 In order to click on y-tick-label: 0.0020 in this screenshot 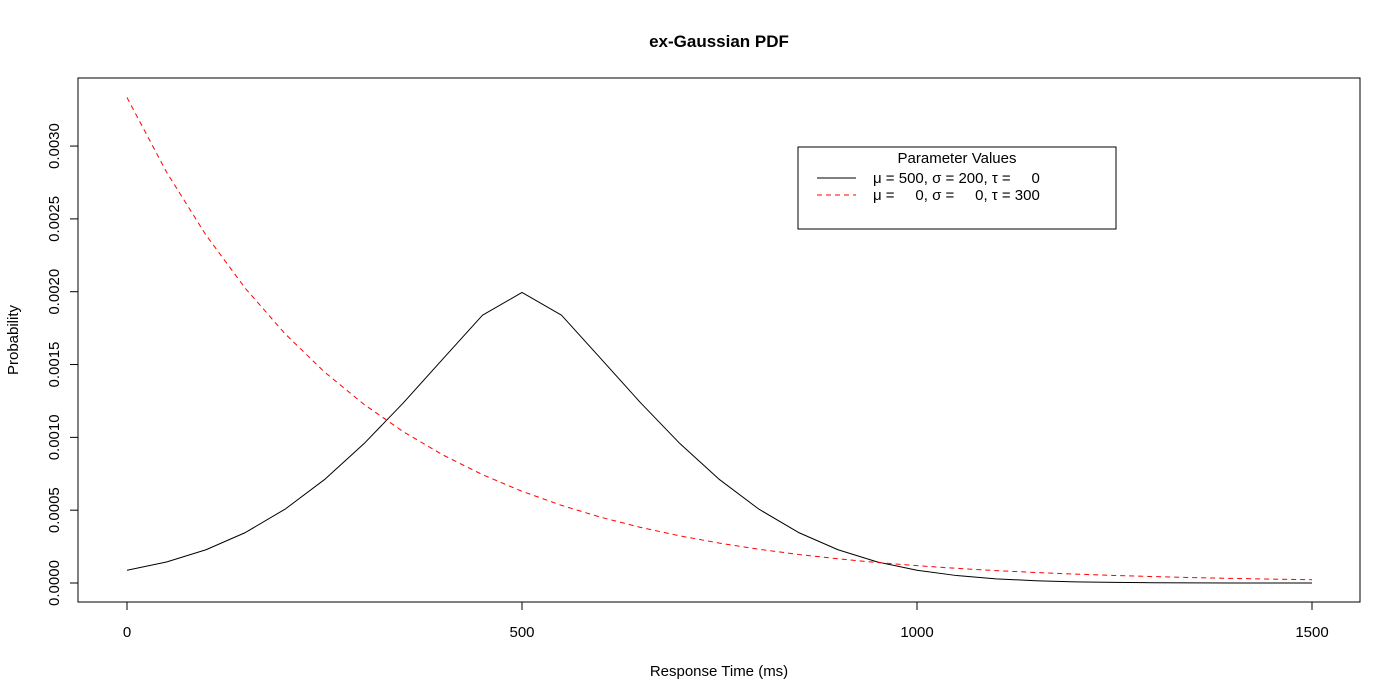, I will do `click(54, 292)`.